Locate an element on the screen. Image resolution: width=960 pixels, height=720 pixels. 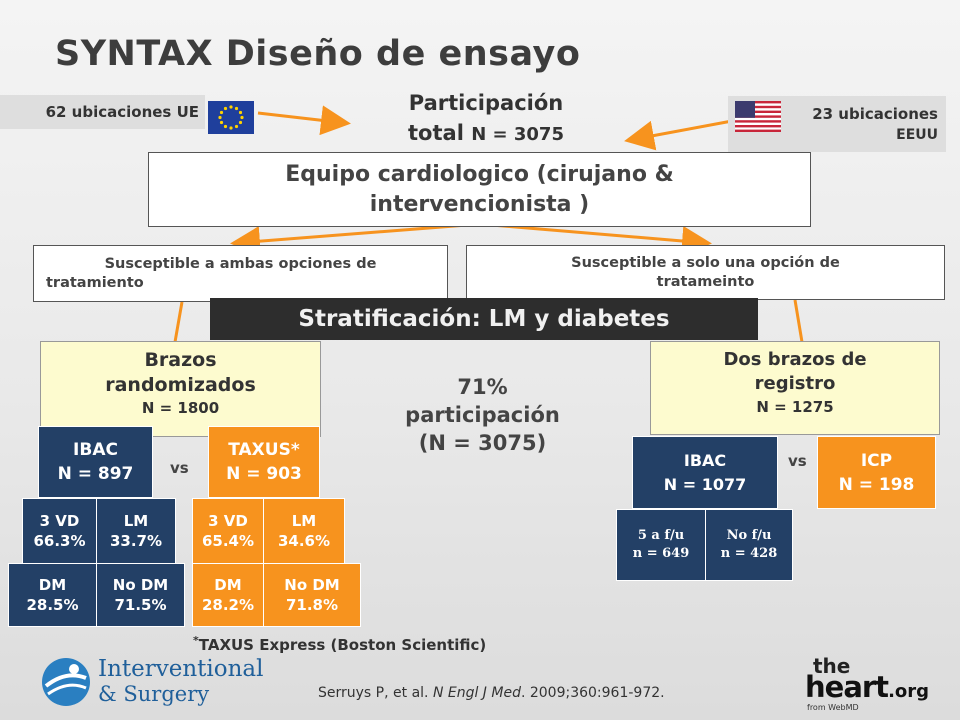
stratification-banner: Stratificación: LM y diabetes is located at coordinates (484, 319).